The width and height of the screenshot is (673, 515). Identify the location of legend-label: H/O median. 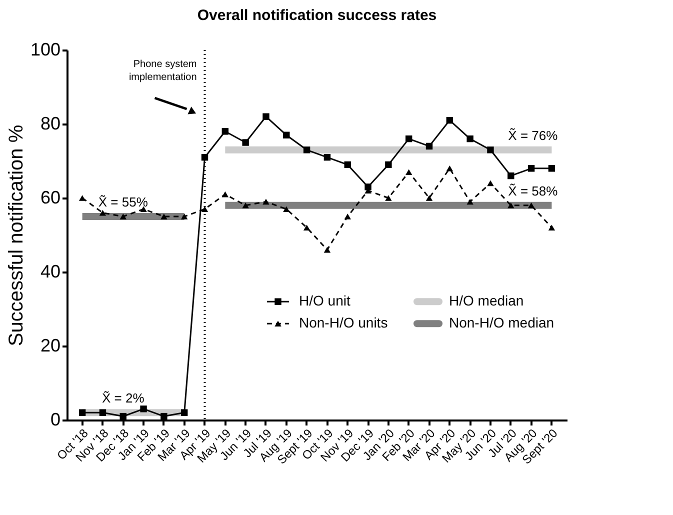
(486, 300).